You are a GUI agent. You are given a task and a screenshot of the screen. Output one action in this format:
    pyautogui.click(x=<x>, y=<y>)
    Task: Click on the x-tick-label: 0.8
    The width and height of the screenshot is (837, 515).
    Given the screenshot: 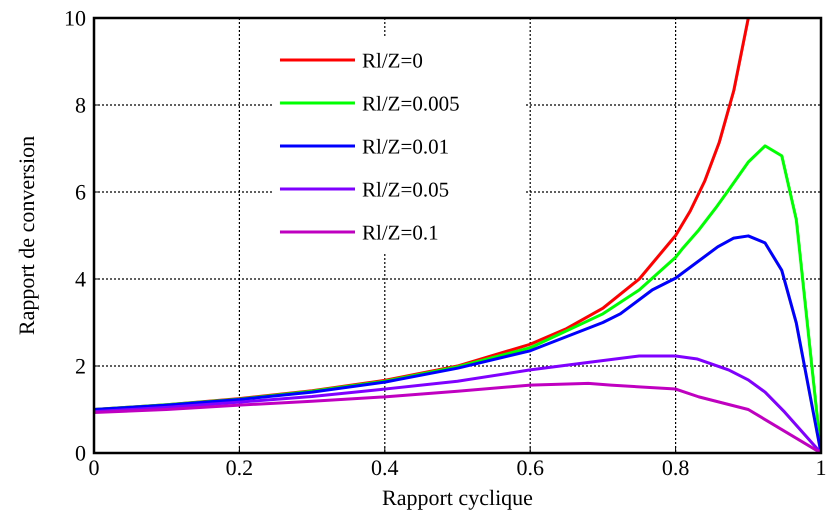 What is the action you would take?
    pyautogui.click(x=676, y=467)
    